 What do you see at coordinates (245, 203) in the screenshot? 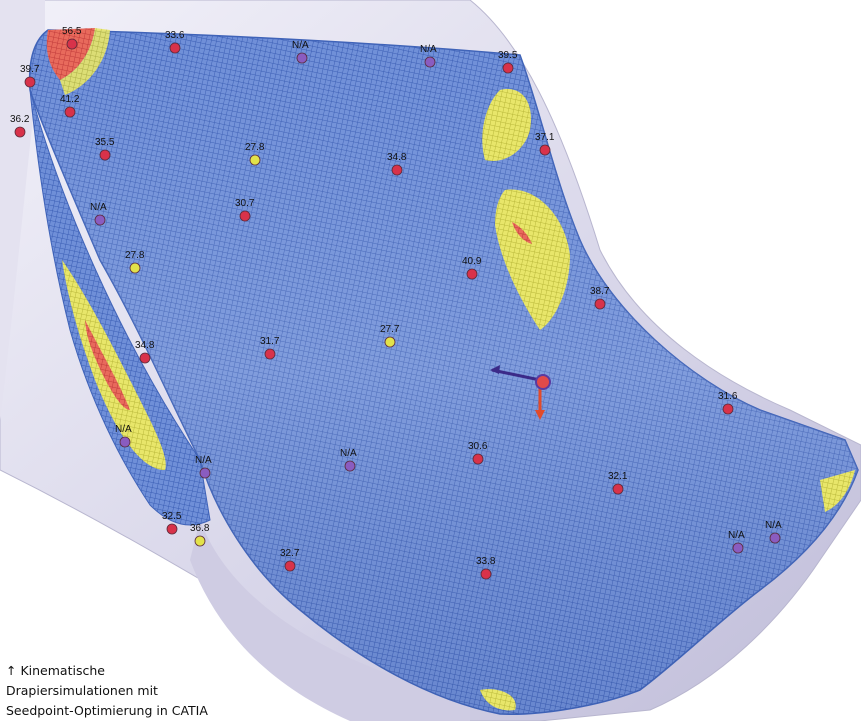
I see `marker-label: 30.7` at bounding box center [245, 203].